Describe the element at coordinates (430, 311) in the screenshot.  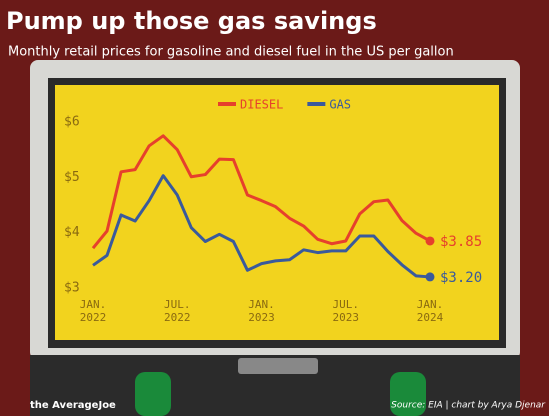
I see `x-tick-label: JAN. 2024` at that location.